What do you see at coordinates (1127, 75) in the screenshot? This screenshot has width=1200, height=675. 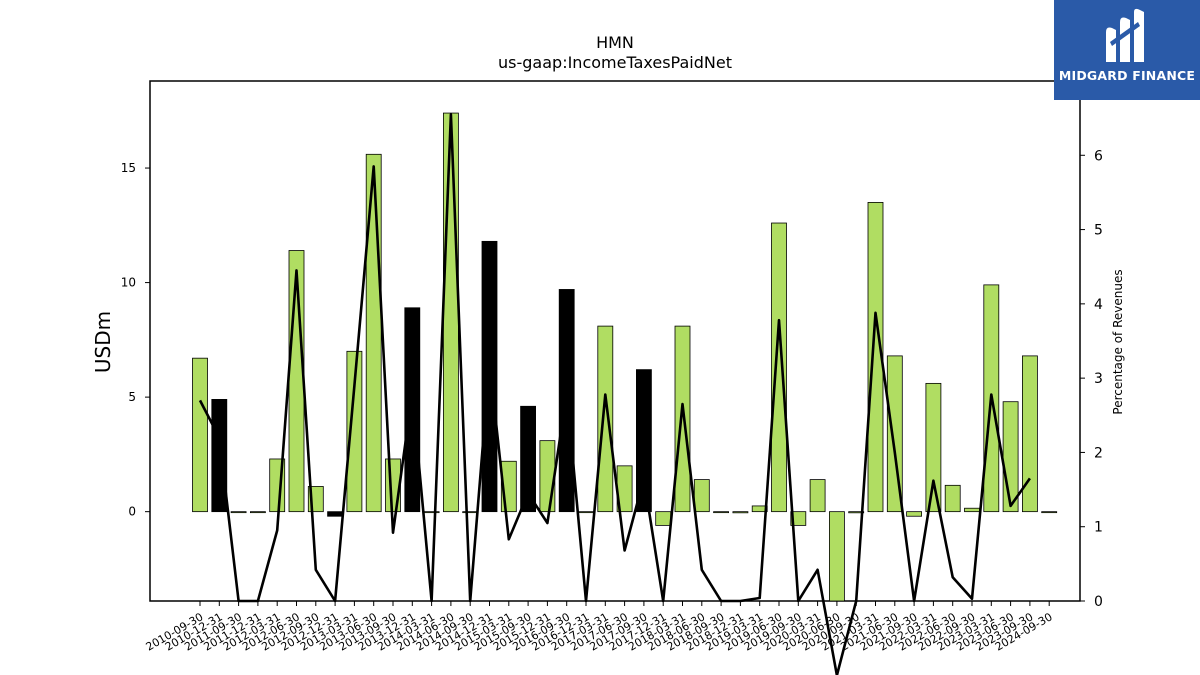 I see `brand-name: MIDGARD FINANCE` at bounding box center [1127, 75].